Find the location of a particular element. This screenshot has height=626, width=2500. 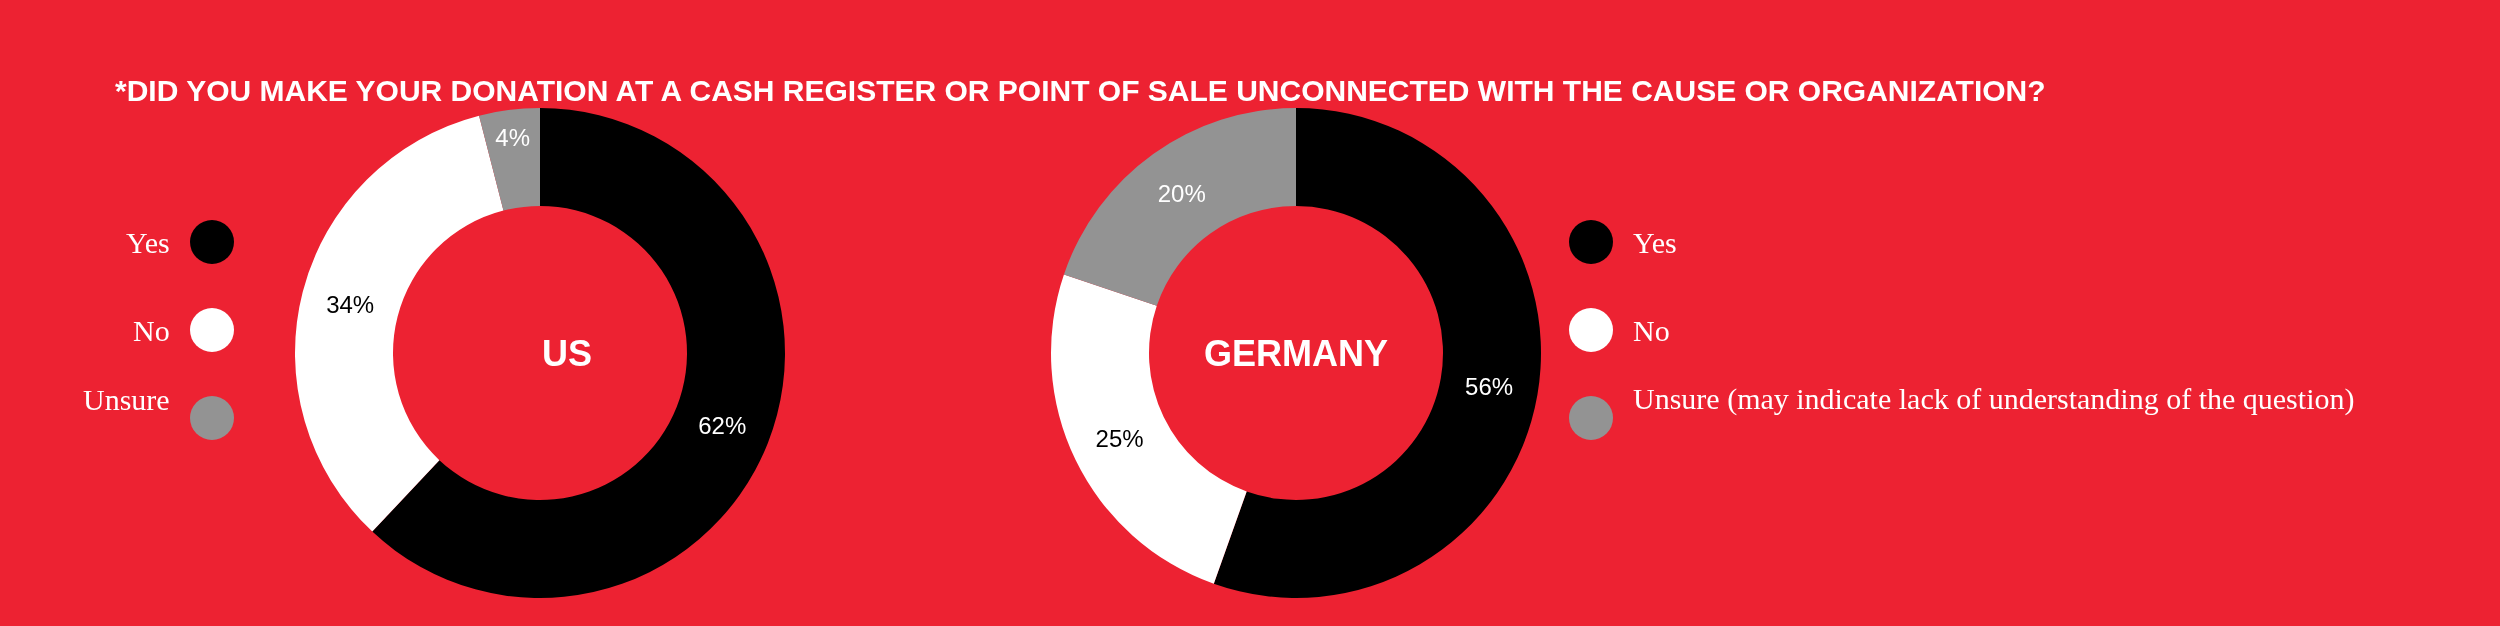

text: GERMANY is located at coordinates (1296, 353).